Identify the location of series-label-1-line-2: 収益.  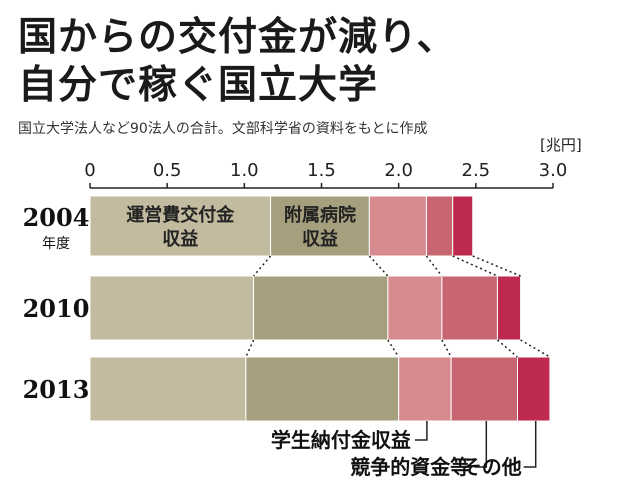
(320, 239).